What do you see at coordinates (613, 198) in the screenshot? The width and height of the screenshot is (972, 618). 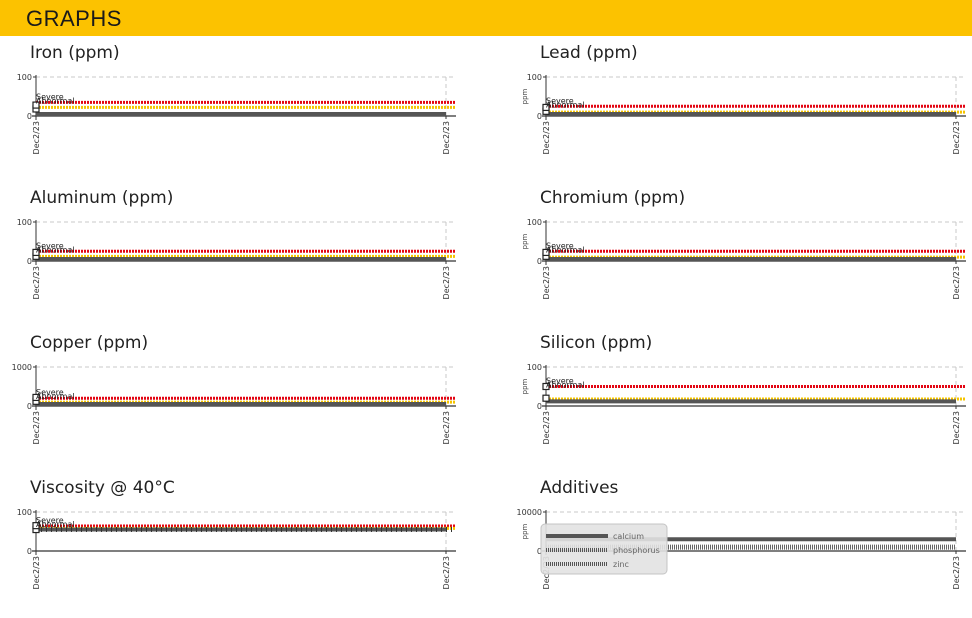 I see `chart-title: Chromium (ppm)` at bounding box center [613, 198].